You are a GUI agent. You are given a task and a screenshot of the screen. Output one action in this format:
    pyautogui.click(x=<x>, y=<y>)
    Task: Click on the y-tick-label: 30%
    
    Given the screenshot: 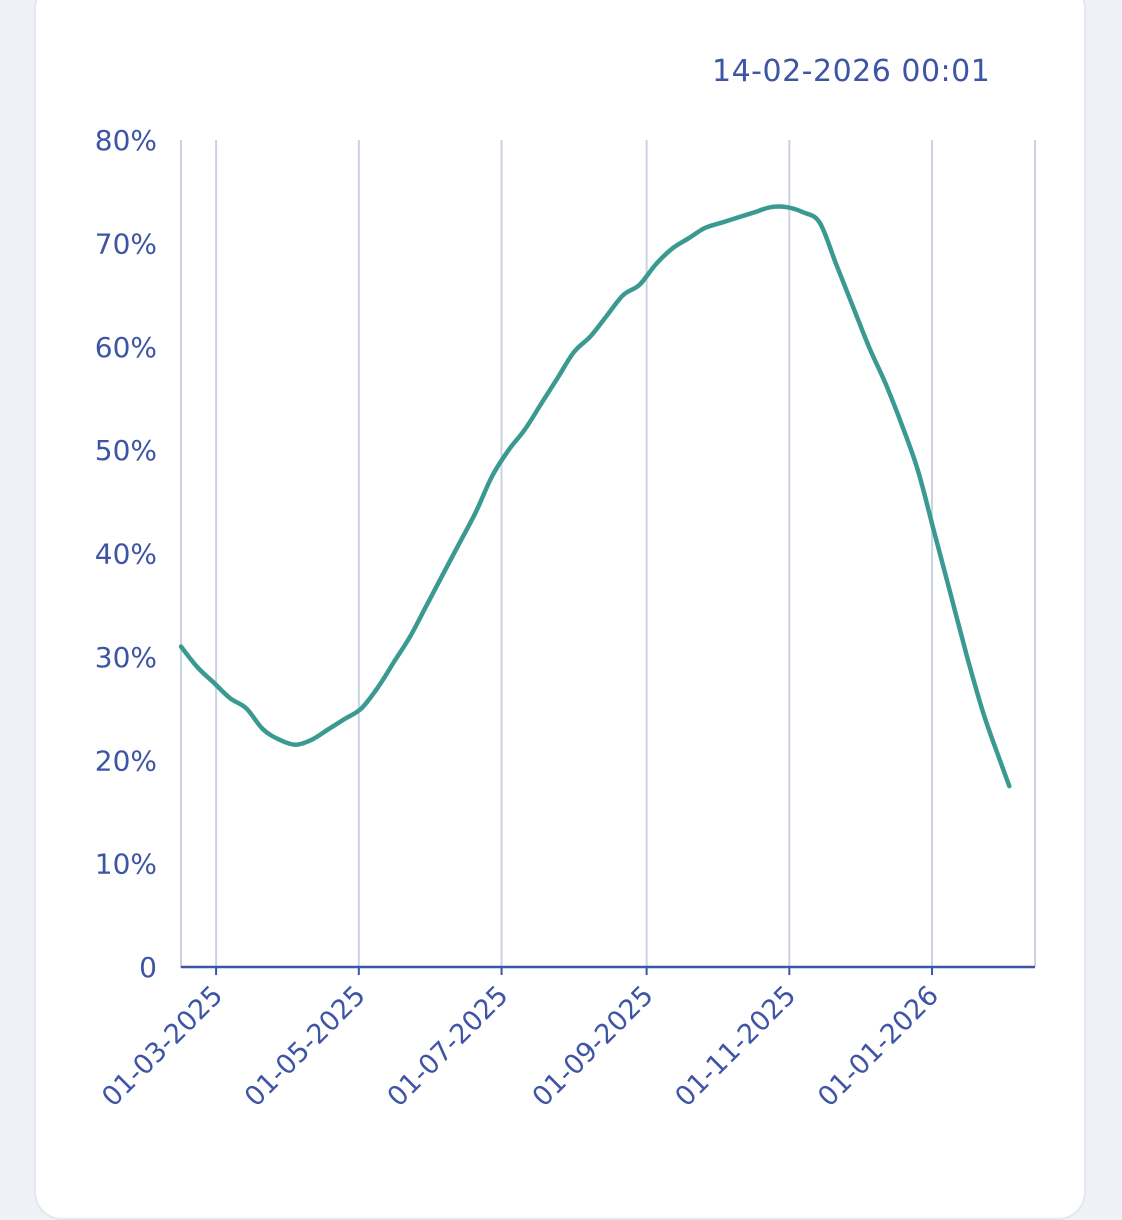 What is the action you would take?
    pyautogui.click(x=126, y=657)
    